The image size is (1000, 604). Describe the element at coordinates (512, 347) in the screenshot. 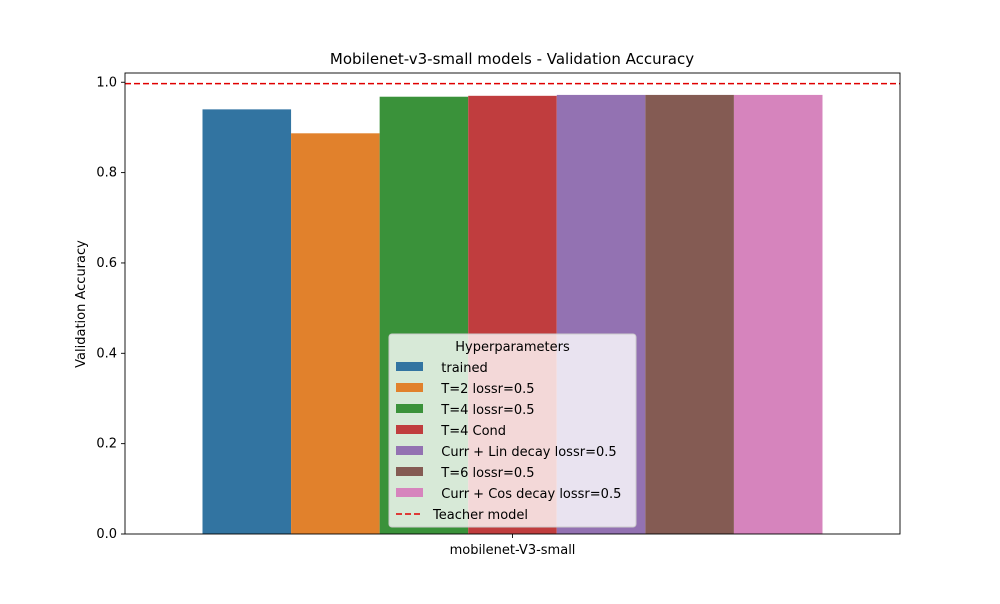

I see `legend-title: Hyperparameters` at that location.